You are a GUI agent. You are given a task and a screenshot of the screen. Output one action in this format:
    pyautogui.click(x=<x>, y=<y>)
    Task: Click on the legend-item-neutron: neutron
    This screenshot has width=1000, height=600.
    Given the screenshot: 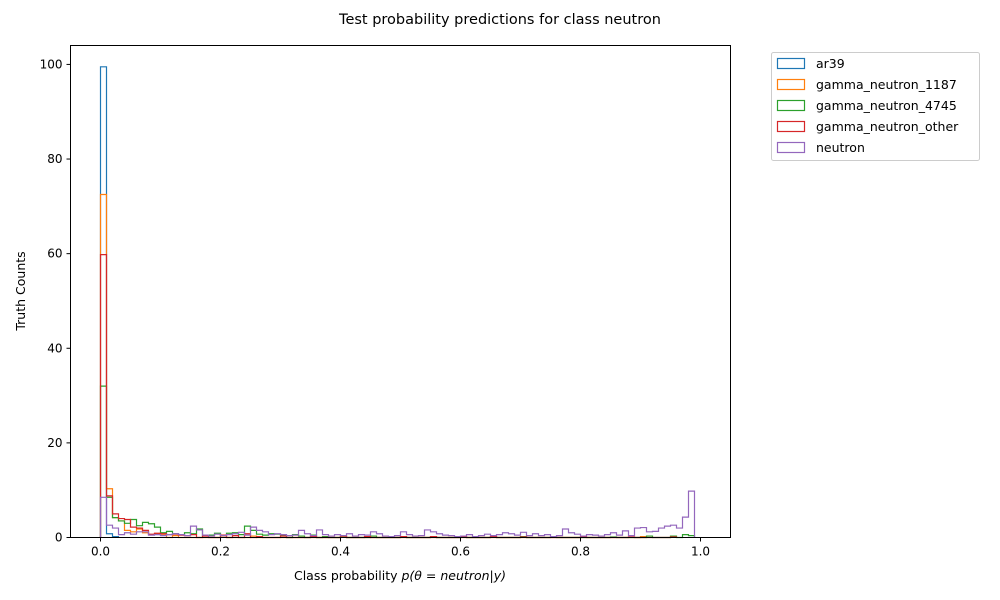 What is the action you would take?
    pyautogui.click(x=820, y=147)
    